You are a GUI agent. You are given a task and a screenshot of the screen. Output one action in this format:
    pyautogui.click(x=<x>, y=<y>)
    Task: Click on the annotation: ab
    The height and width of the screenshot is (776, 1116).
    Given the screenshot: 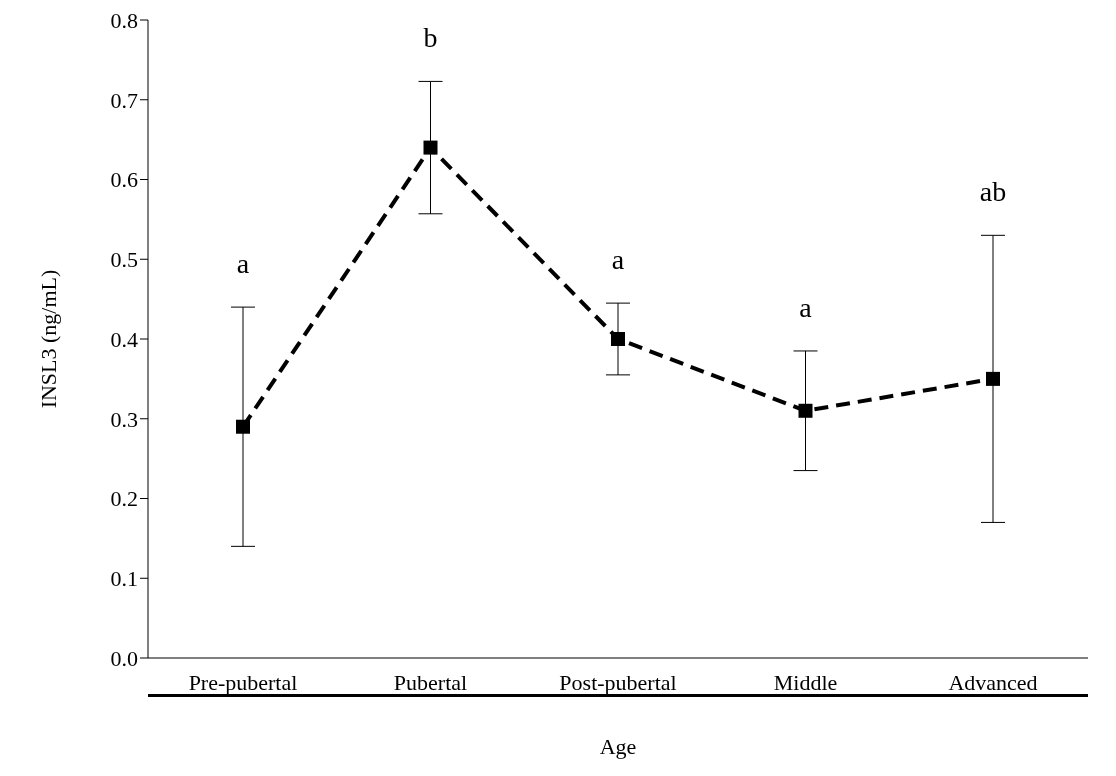 What is the action you would take?
    pyautogui.click(x=993, y=192)
    